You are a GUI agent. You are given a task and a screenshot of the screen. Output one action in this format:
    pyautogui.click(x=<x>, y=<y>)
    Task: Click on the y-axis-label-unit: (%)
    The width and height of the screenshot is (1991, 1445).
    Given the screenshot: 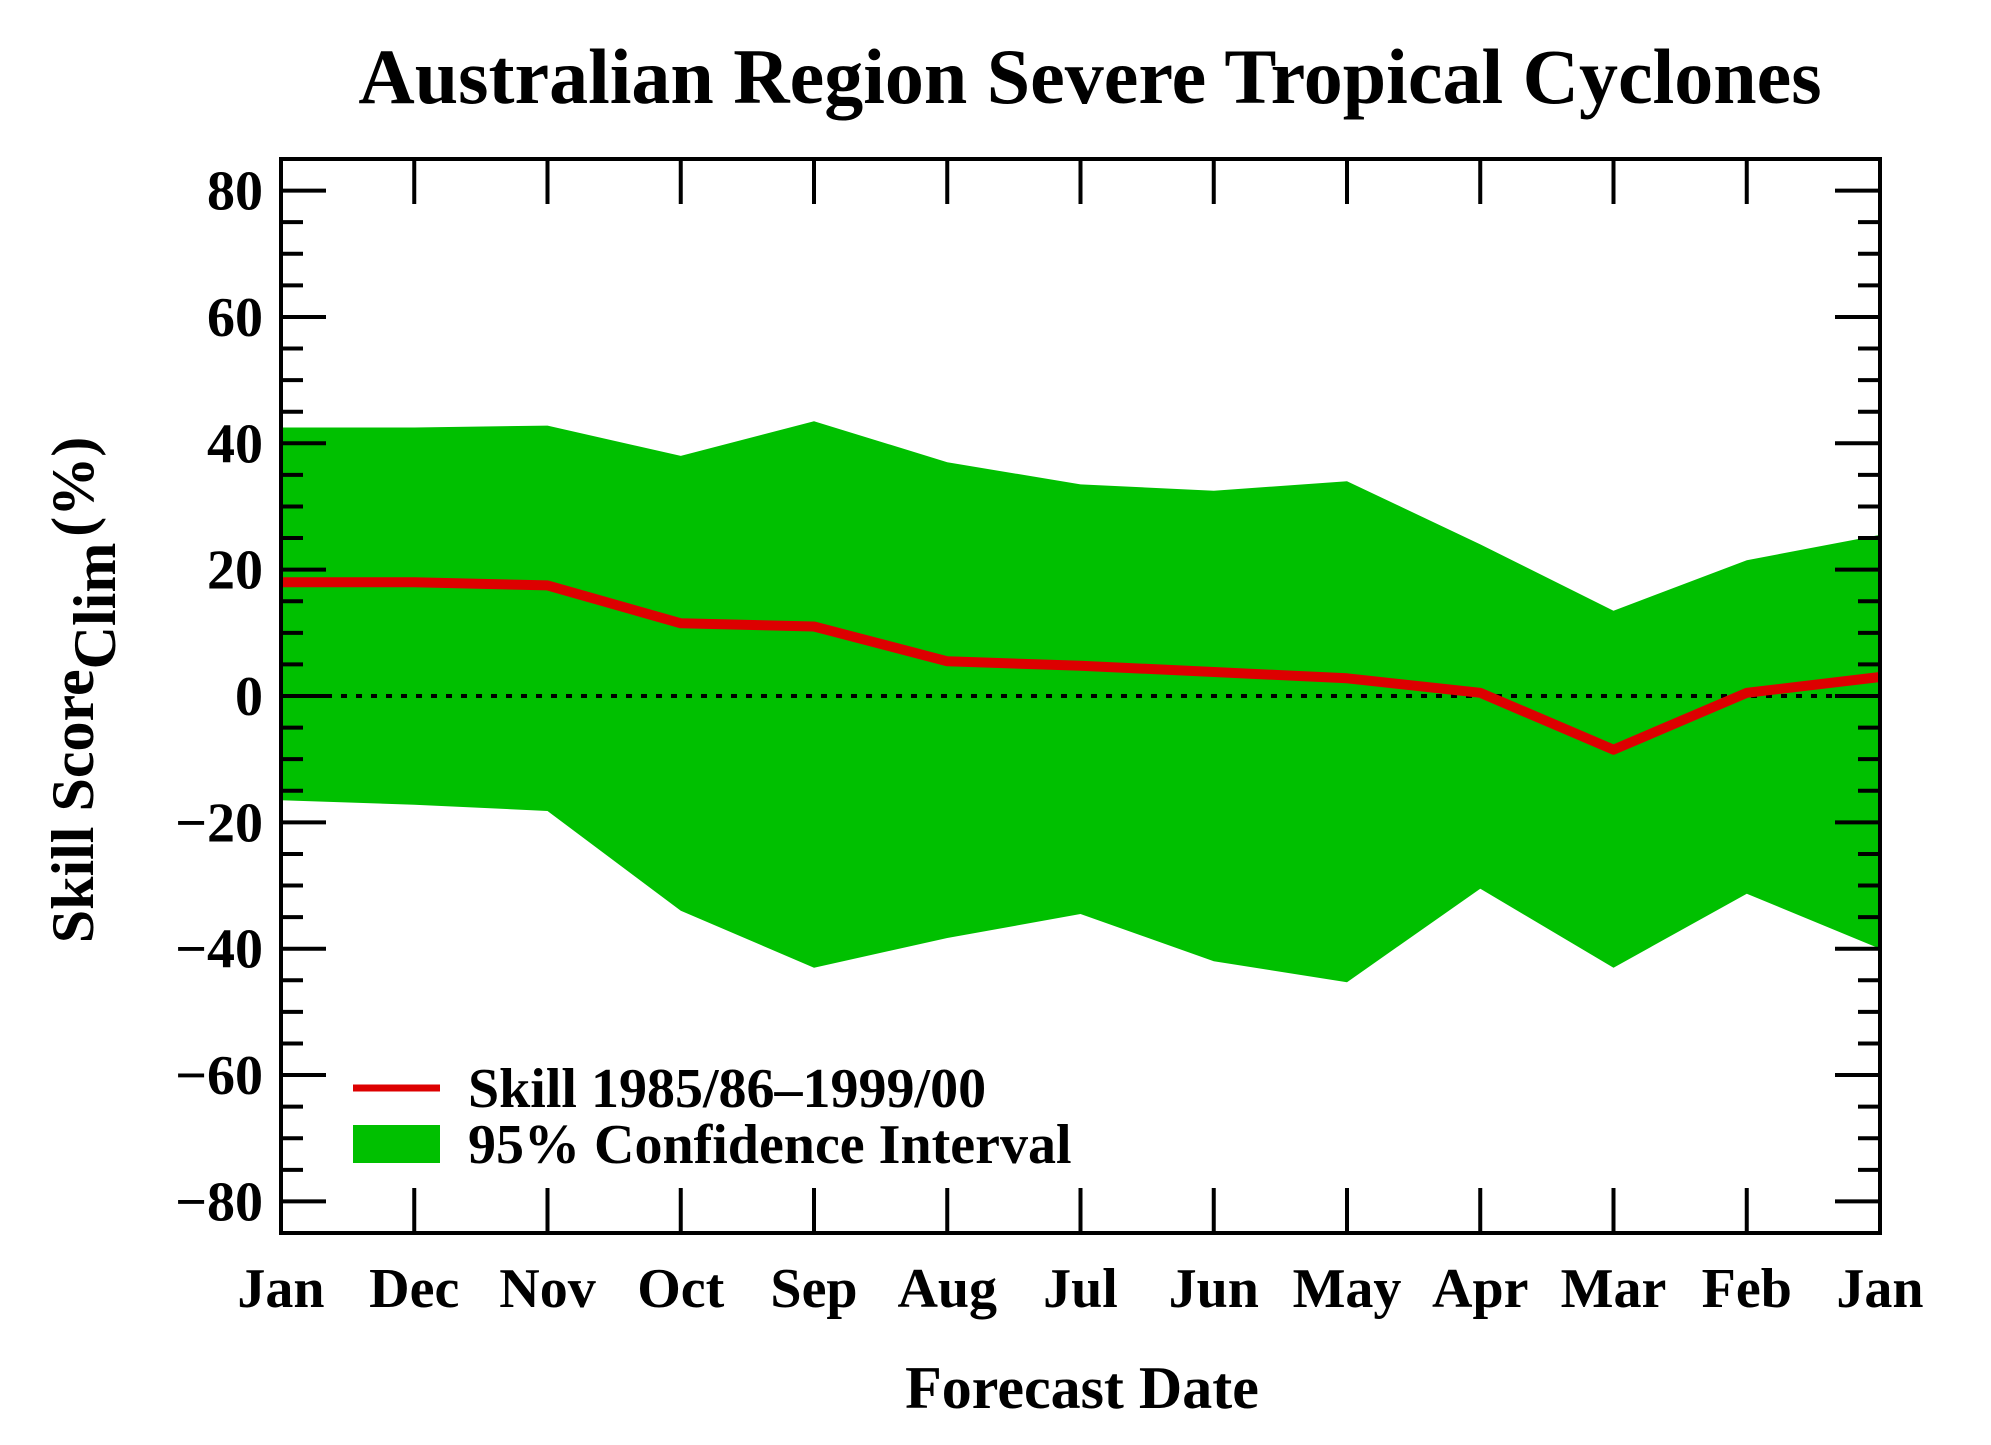 What is the action you would take?
    pyautogui.click(x=73, y=487)
    